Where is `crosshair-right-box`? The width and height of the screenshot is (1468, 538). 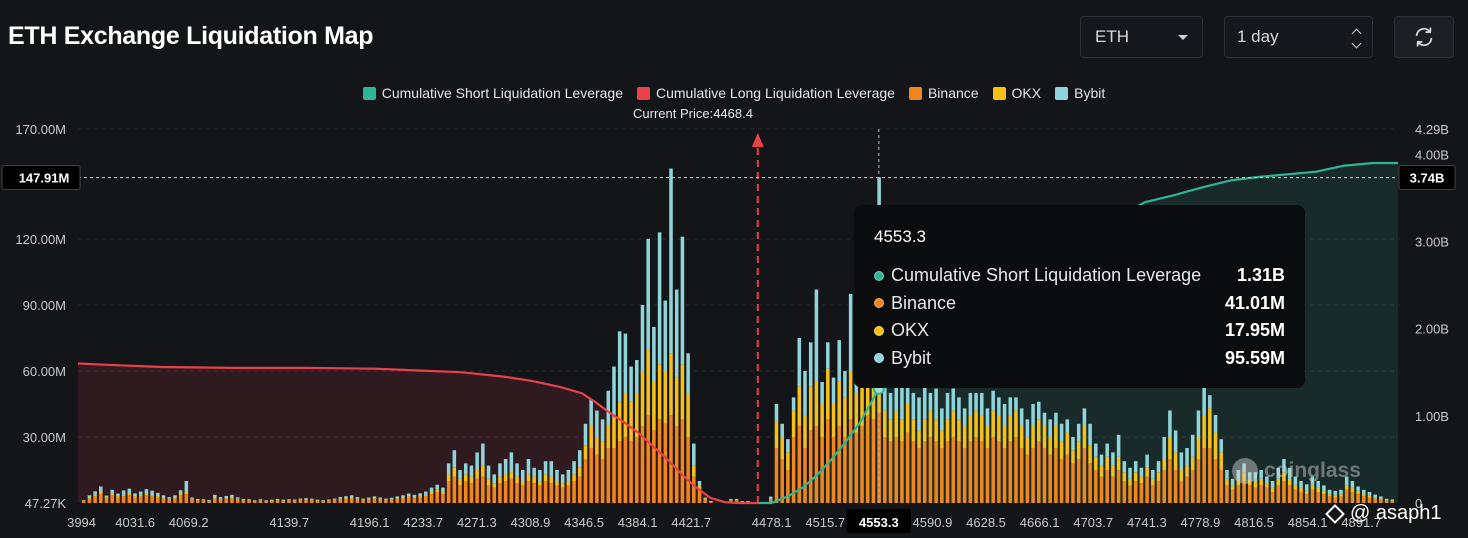 crosshair-right-box is located at coordinates (1427, 178).